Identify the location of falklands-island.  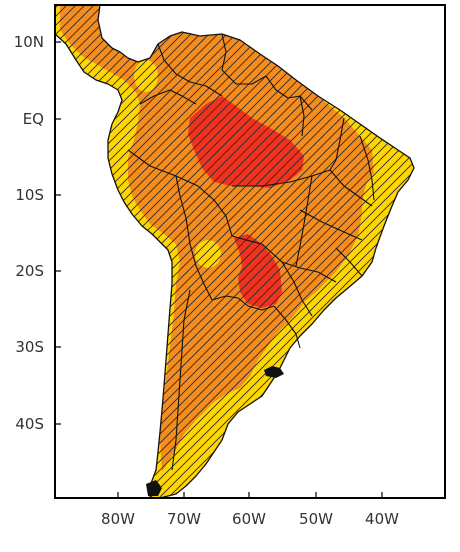
(274, 372).